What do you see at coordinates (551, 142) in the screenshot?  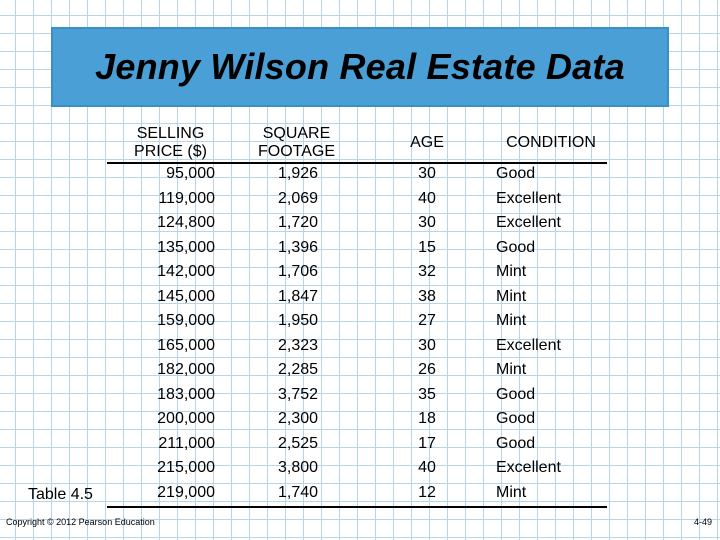 I see `header-condition: CONDITION` at bounding box center [551, 142].